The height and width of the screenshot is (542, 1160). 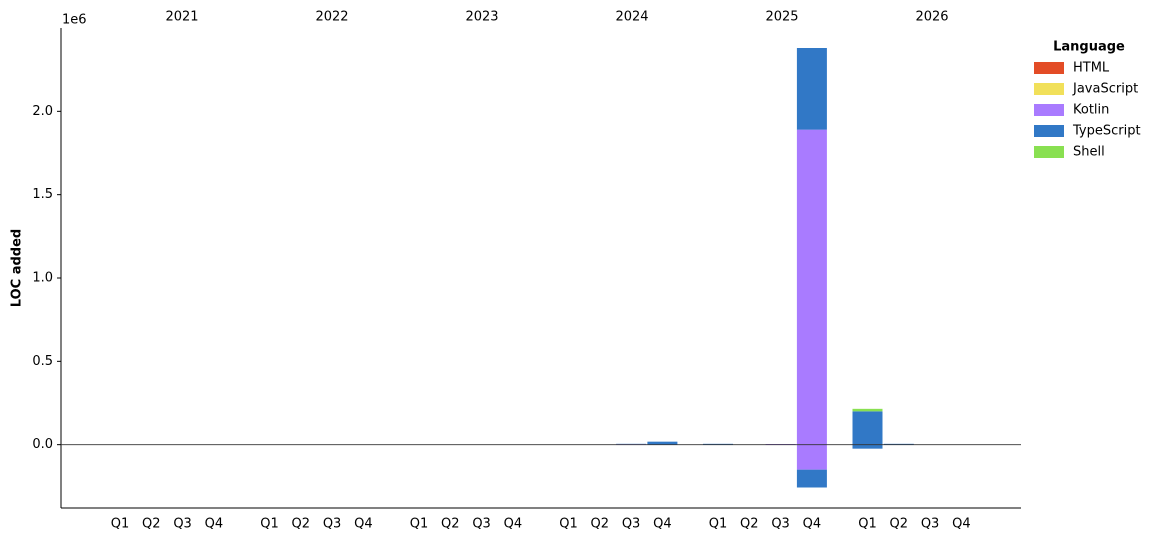 What do you see at coordinates (781, 17) in the screenshot?
I see `year-label: 2025` at bounding box center [781, 17].